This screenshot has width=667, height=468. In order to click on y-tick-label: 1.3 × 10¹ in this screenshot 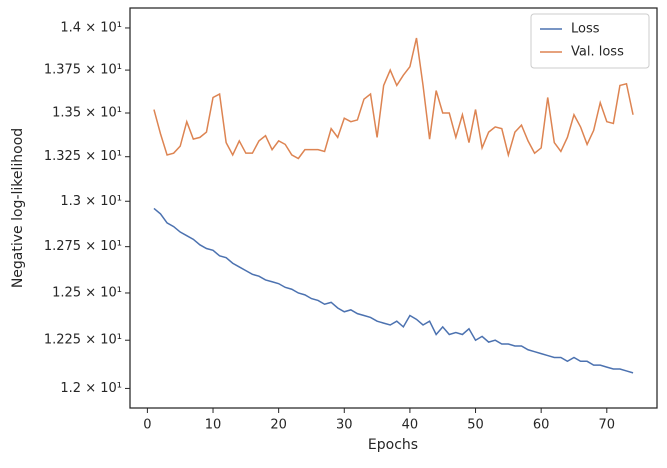, I will do `click(91, 201)`.